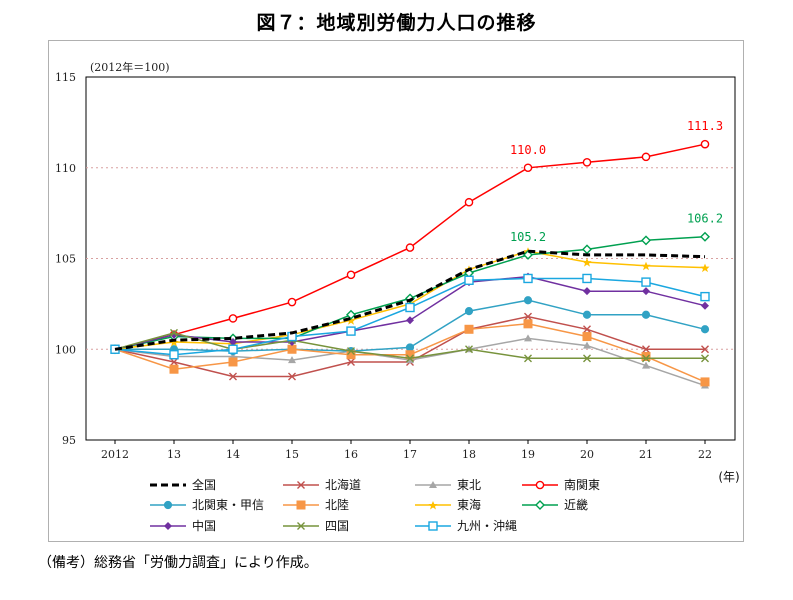 Image resolution: width=793 pixels, height=600 pixels. I want to click on x-tick-label: 19, so click(528, 454).